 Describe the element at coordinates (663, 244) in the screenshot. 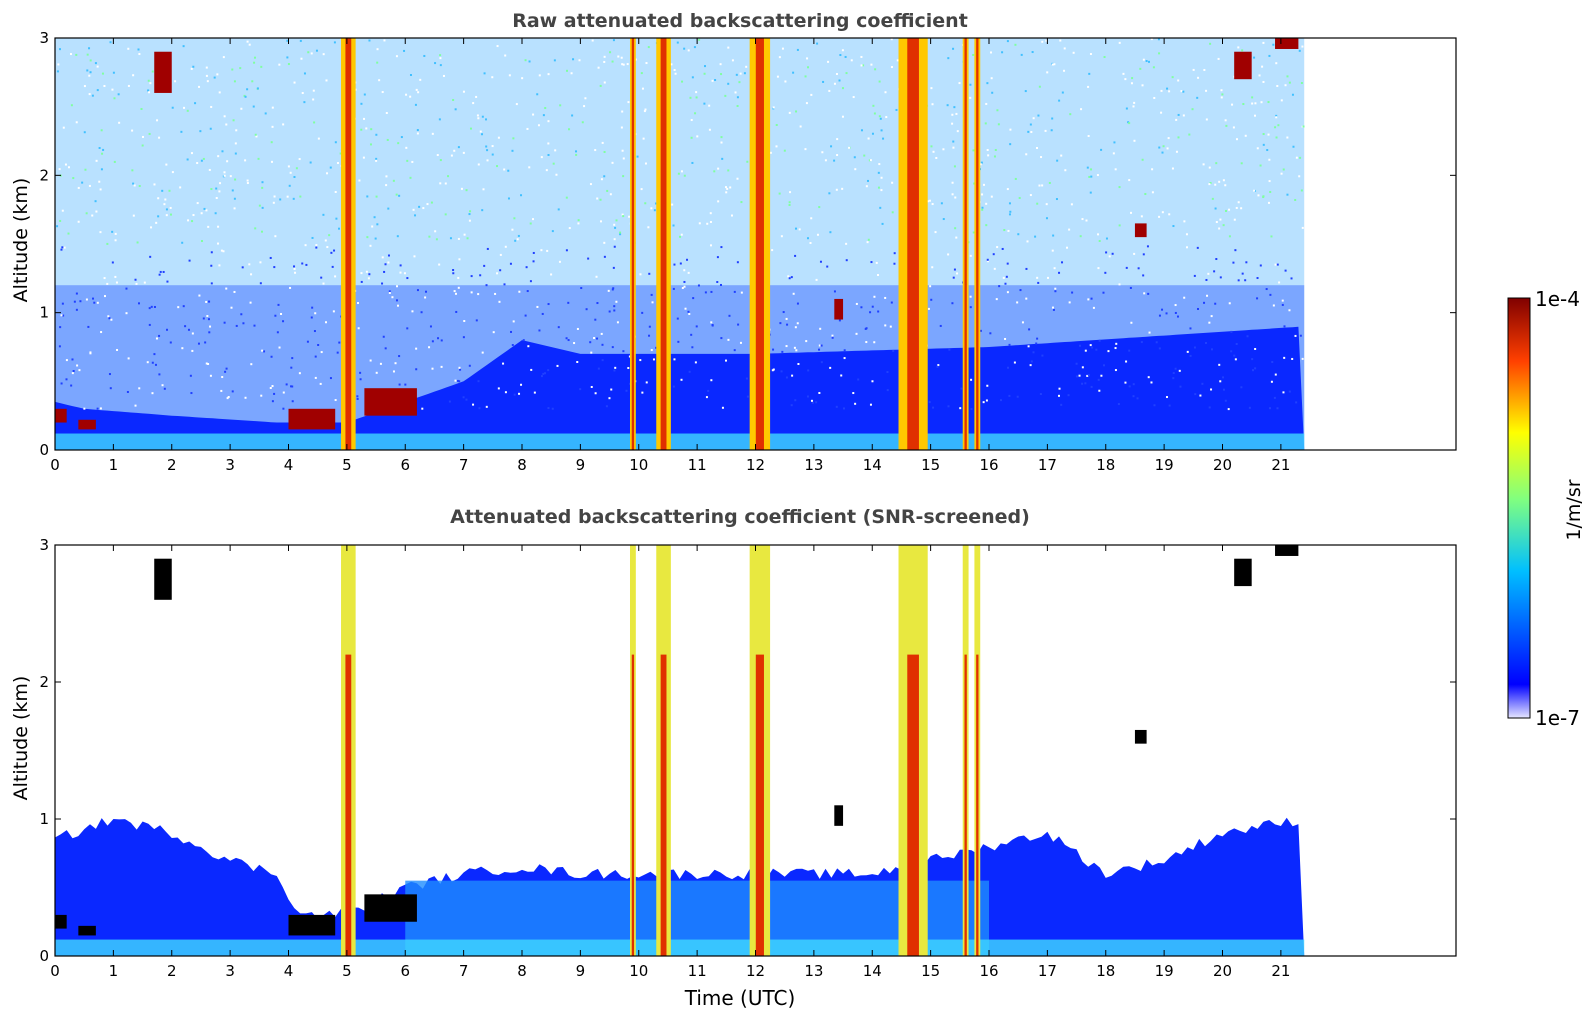

I see `precip-core` at that location.